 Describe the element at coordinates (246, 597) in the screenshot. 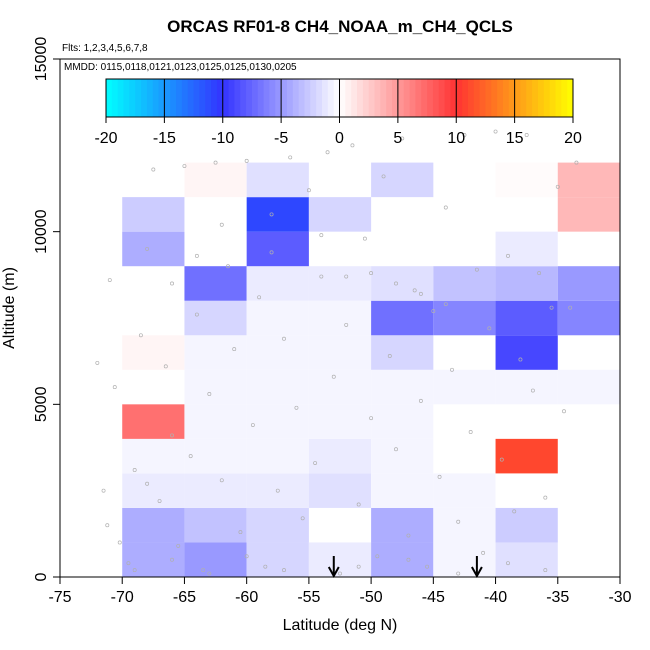

I see `x-tick-label: -60` at that location.